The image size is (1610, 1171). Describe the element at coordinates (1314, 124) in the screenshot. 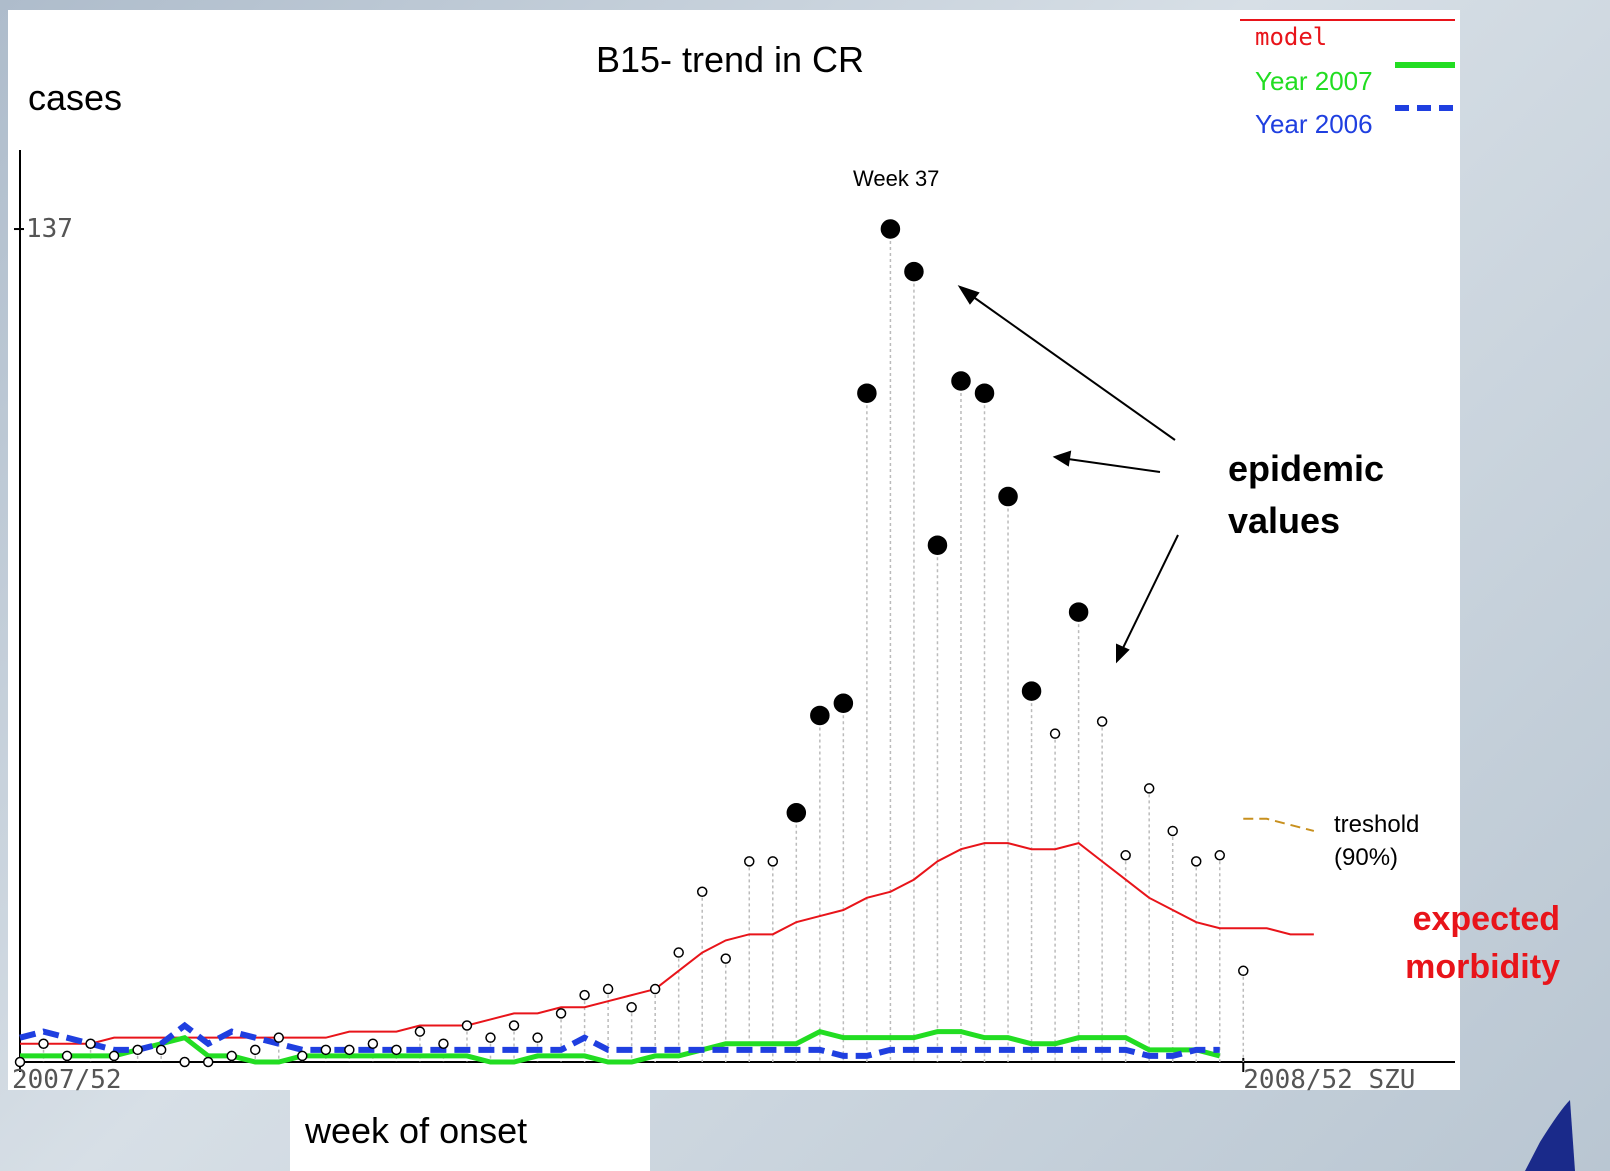

I see `legend-label: Year 2006` at that location.